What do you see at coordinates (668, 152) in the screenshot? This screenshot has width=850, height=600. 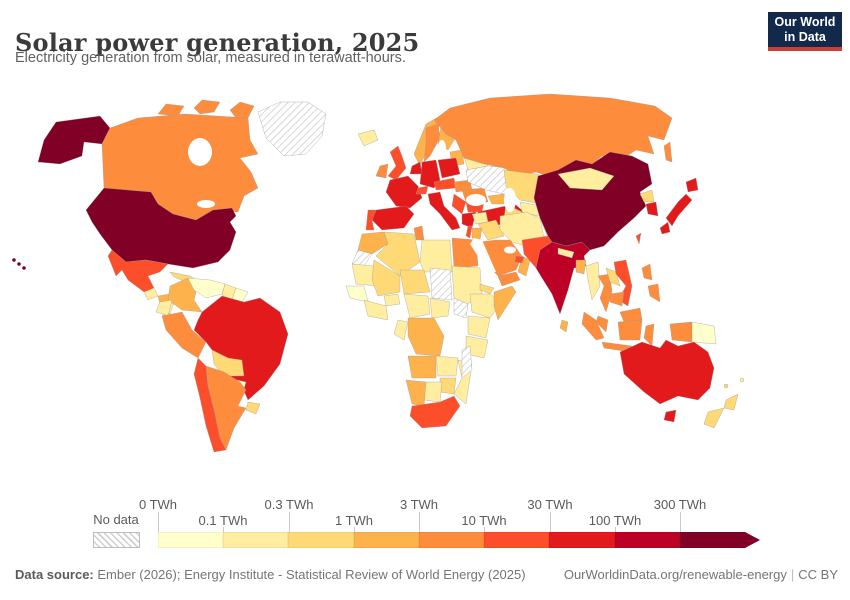 I see `country-sakhalin` at bounding box center [668, 152].